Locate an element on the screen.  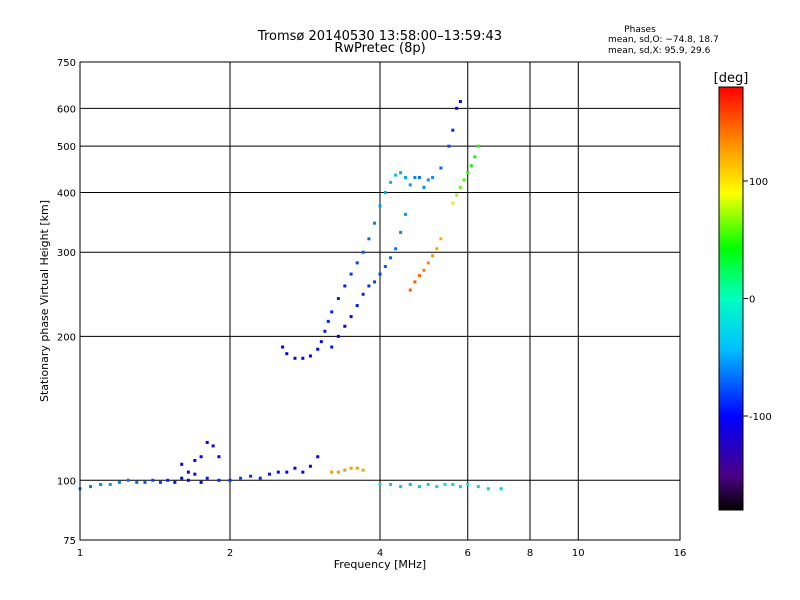
x-tick-label: 1 is located at coordinates (80, 553).